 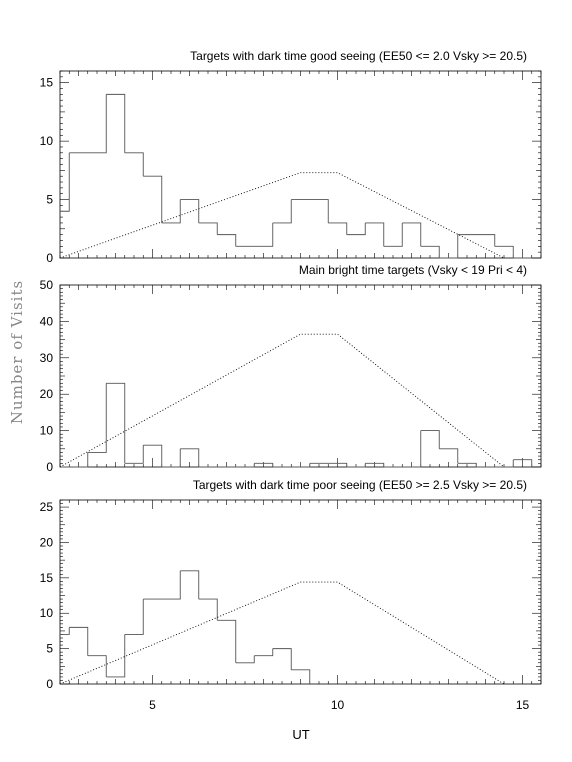 What do you see at coordinates (49, 200) in the screenshot?
I see `panel-1-ytick-label: 5` at bounding box center [49, 200].